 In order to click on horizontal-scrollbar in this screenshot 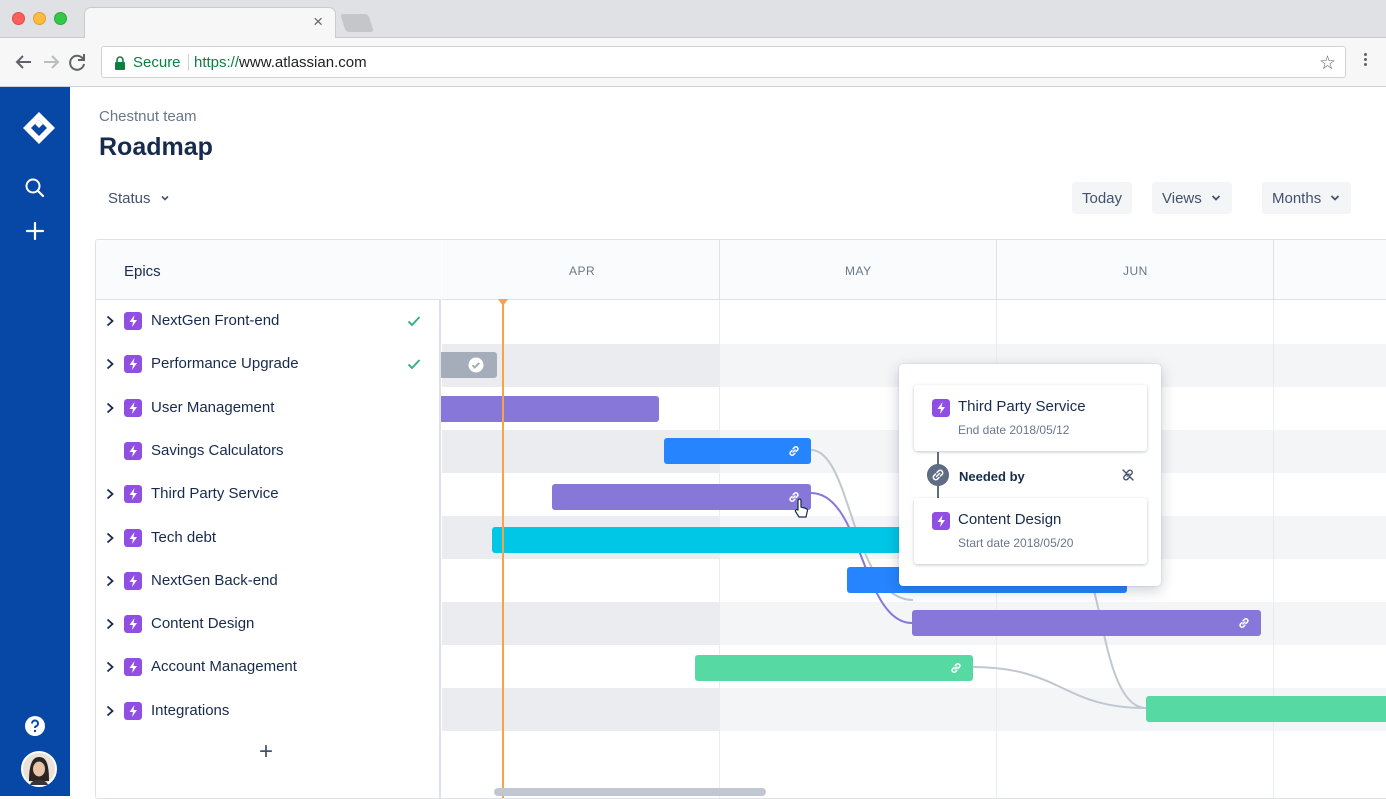, I will do `click(630, 792)`.